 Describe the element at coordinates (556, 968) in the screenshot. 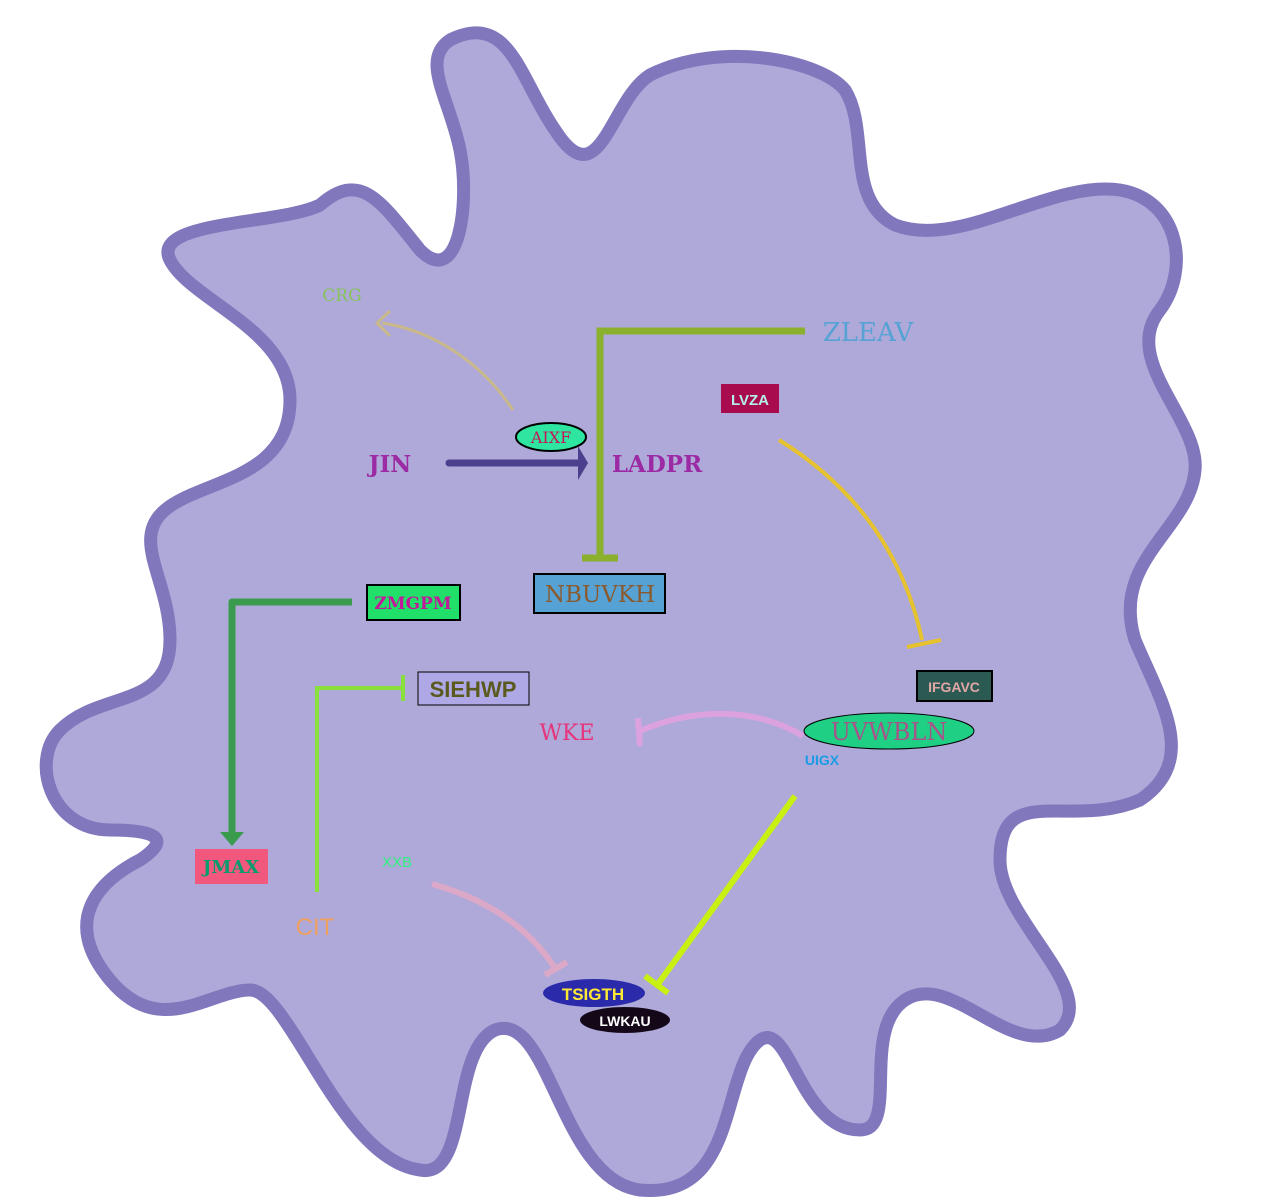

I see `edge-xxb-tsigth-bar` at that location.